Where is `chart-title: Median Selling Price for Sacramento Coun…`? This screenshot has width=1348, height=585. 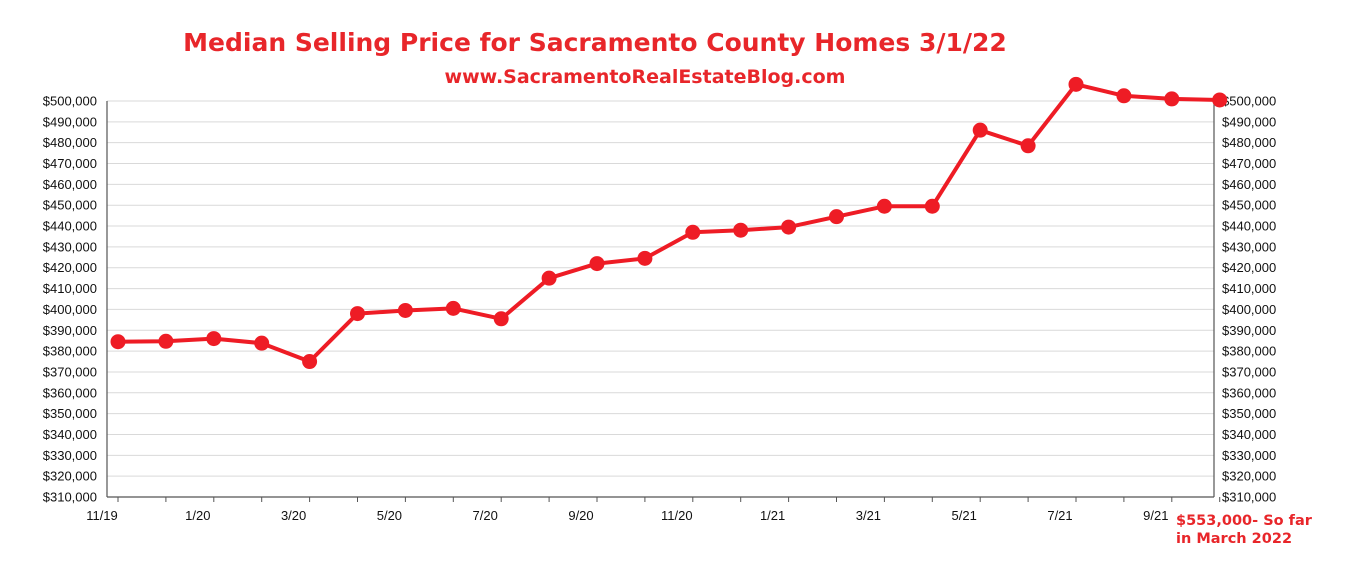
chart-title: Median Selling Price for Sacramento Coun… is located at coordinates (595, 42).